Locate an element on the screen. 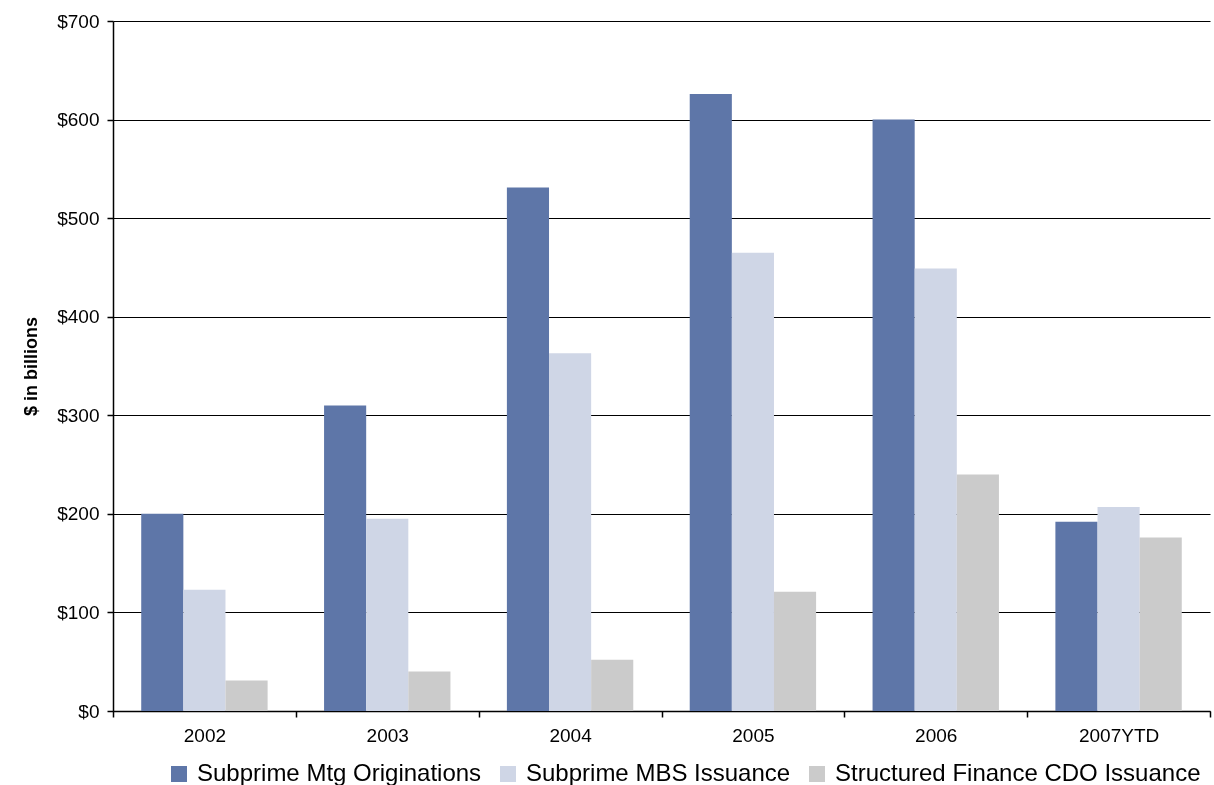 Image resolution: width=1214 pixels, height=785 pixels. x-tick-label: 2004 is located at coordinates (571, 735).